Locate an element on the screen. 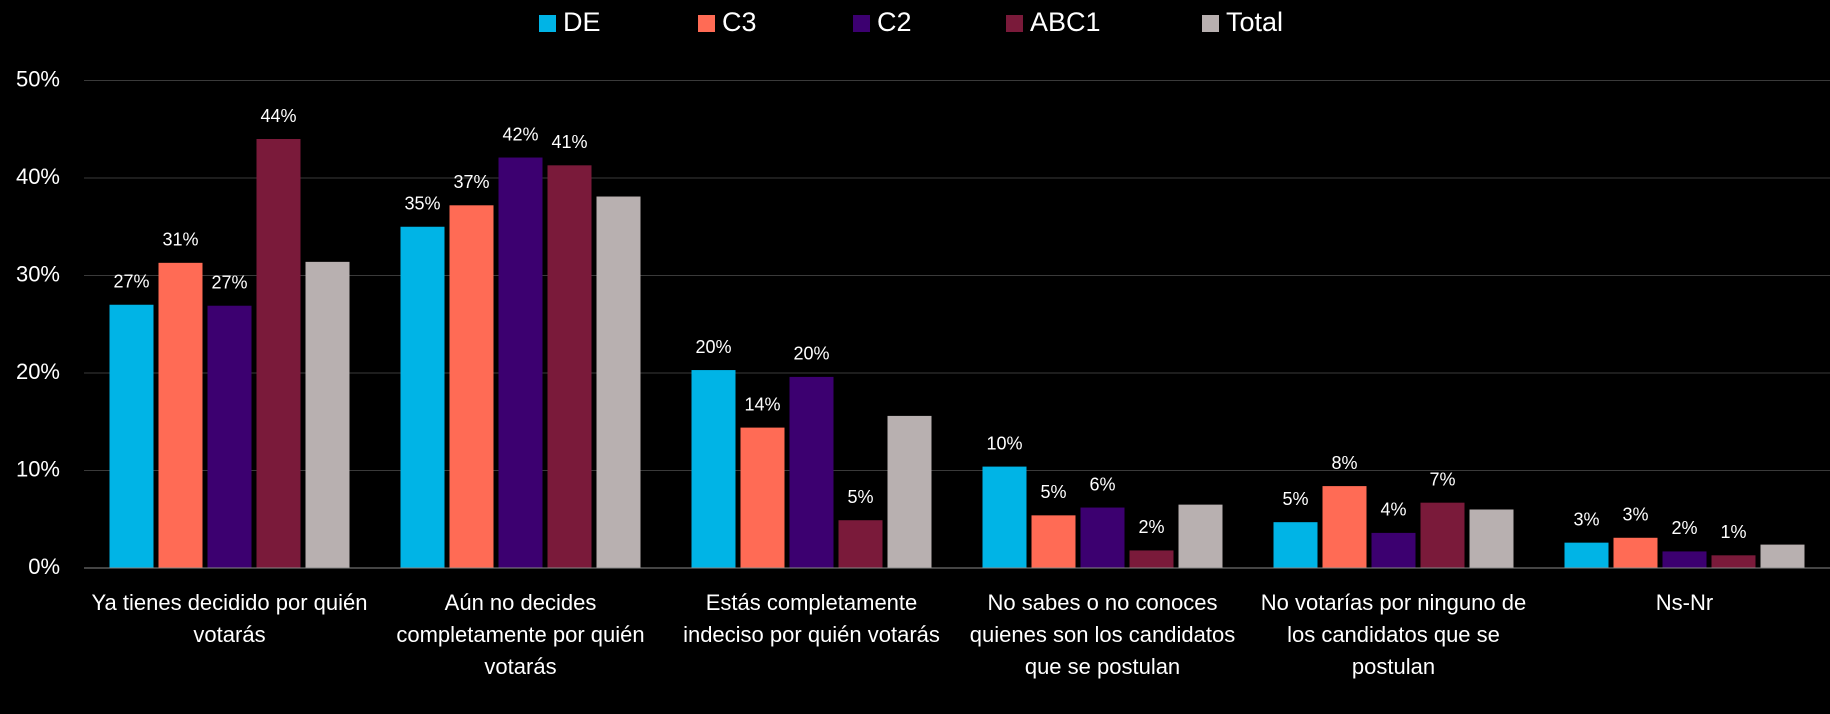  data-label: 6% is located at coordinates (1102, 484).